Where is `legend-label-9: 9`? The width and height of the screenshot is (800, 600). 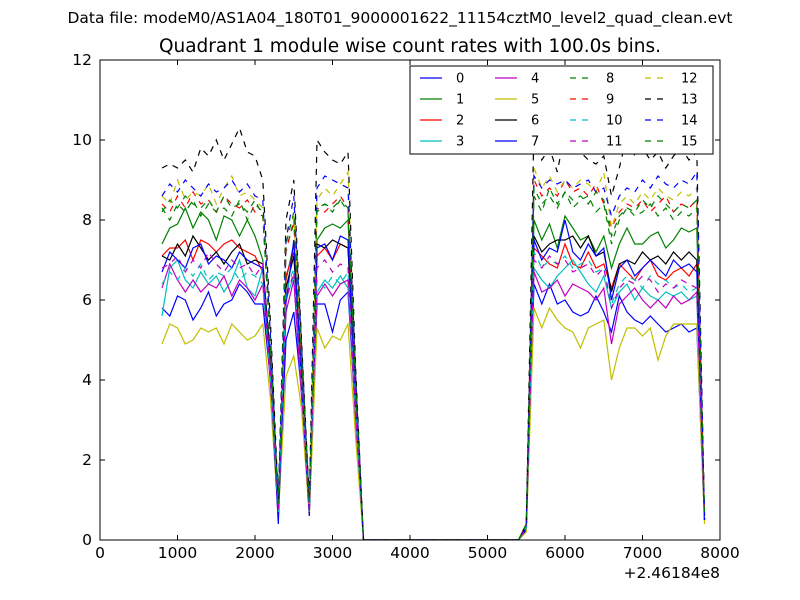 legend-label-9: 9 is located at coordinates (610, 100).